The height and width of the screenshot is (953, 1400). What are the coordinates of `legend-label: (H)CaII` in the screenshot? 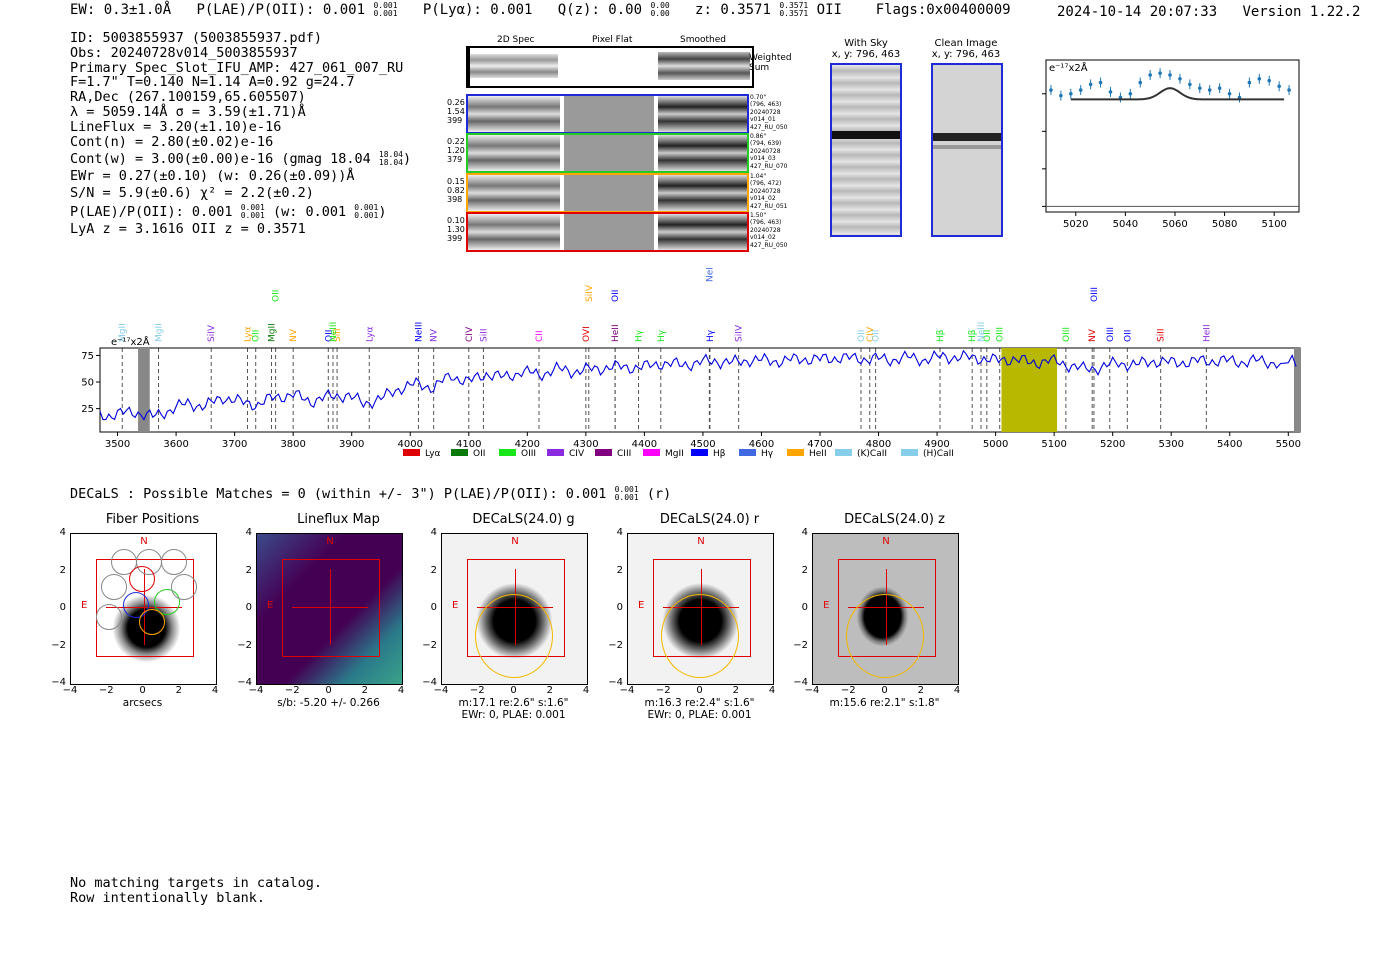 It's located at (938, 454).